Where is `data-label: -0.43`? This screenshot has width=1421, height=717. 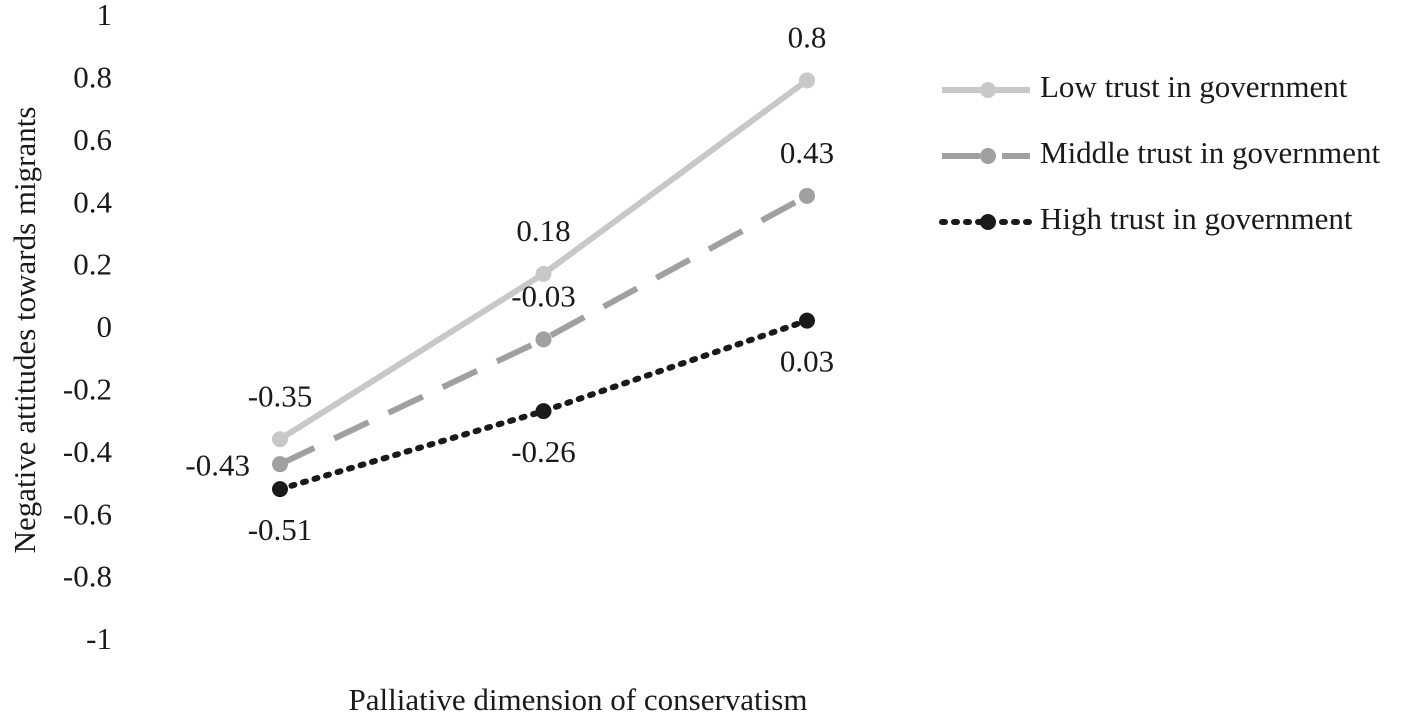
data-label: -0.43 is located at coordinates (217, 464).